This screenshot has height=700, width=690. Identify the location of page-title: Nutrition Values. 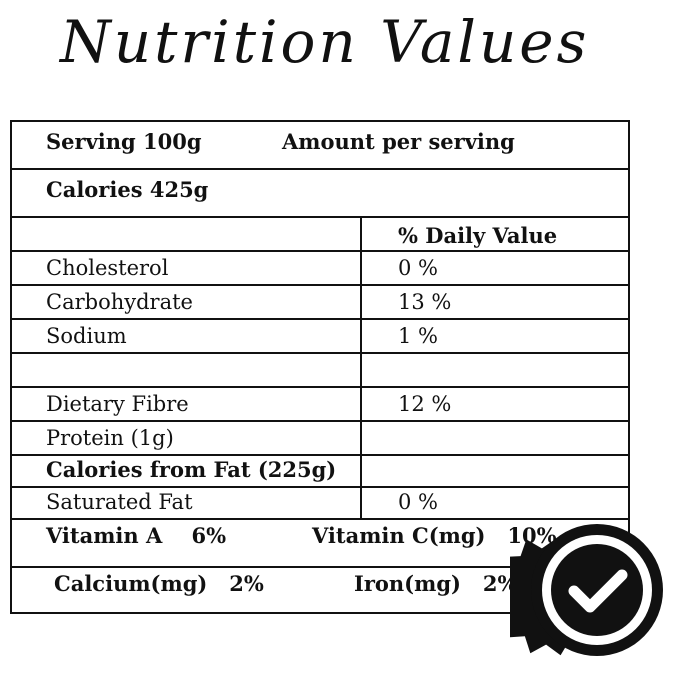
(325, 42).